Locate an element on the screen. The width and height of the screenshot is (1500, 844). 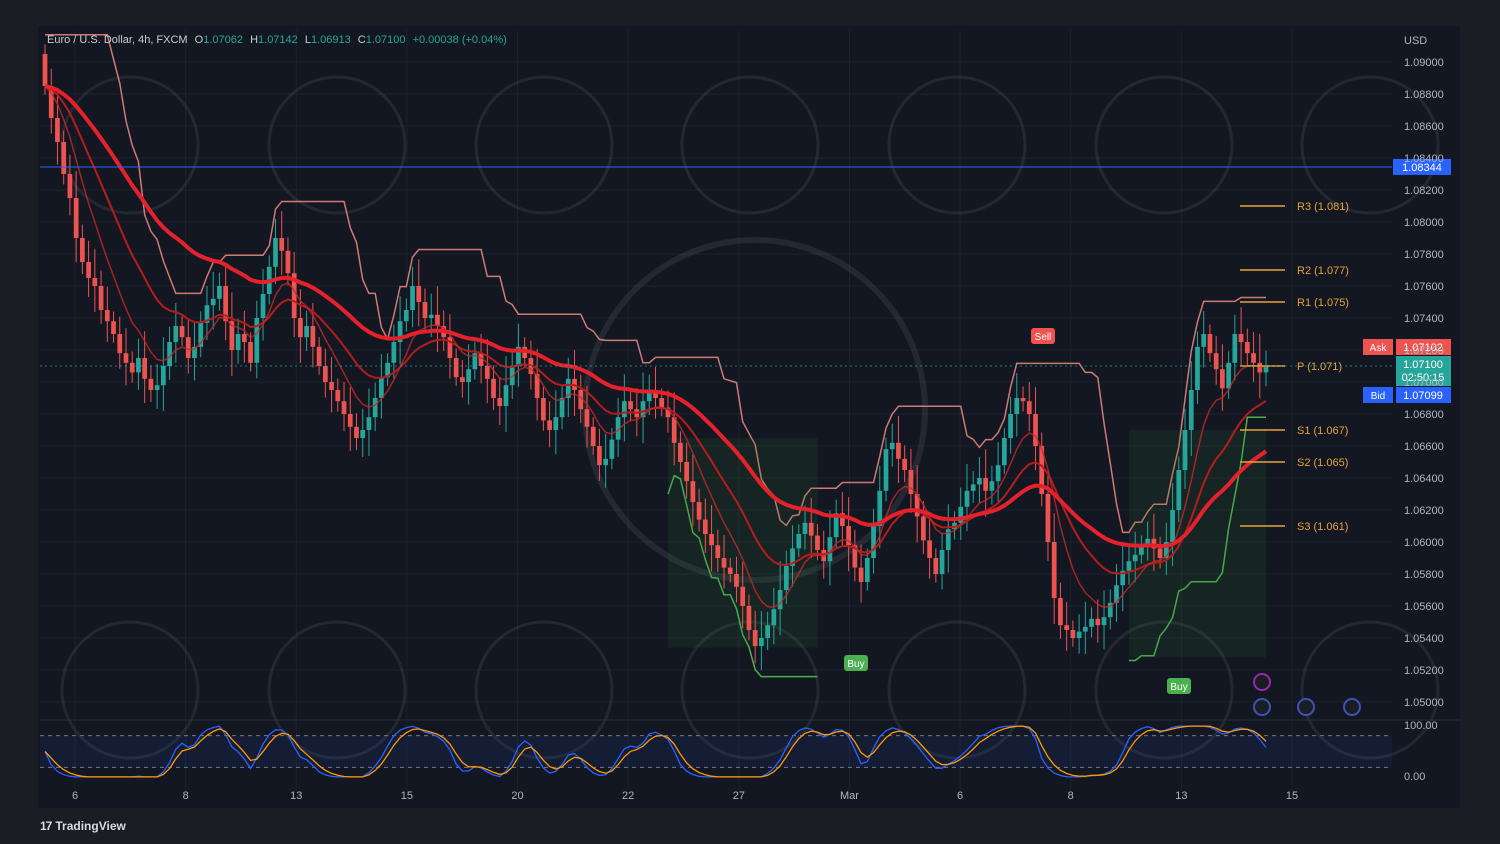
bid-tag is located at coordinates (1378, 395).